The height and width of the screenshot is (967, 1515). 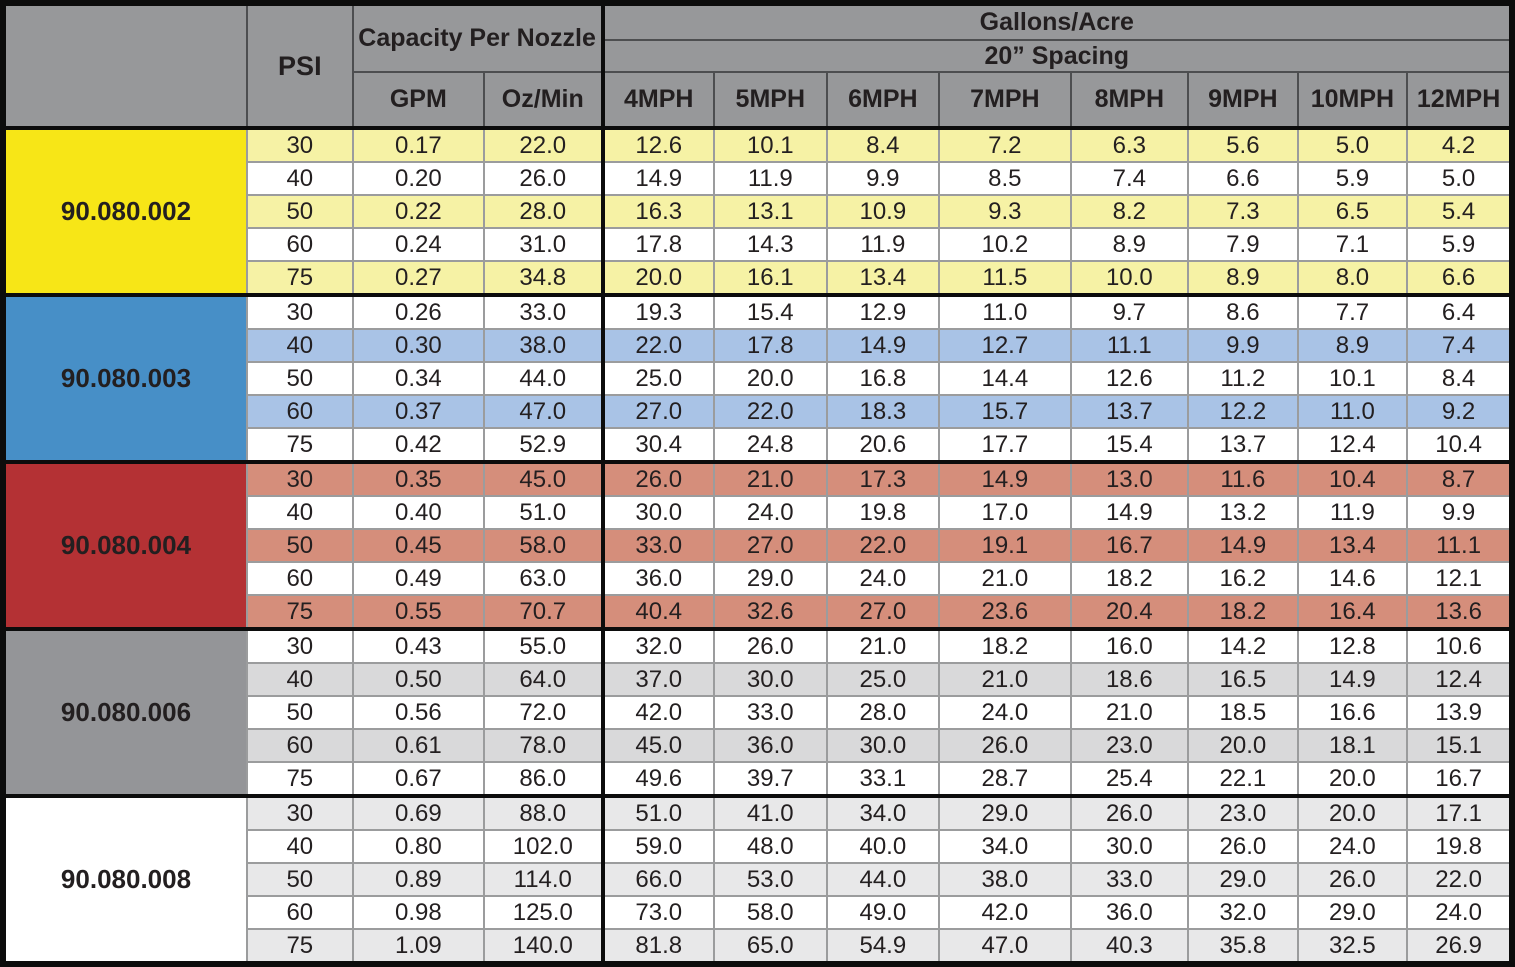 I want to click on gal-cell: 5.9, so click(x=1352, y=178).